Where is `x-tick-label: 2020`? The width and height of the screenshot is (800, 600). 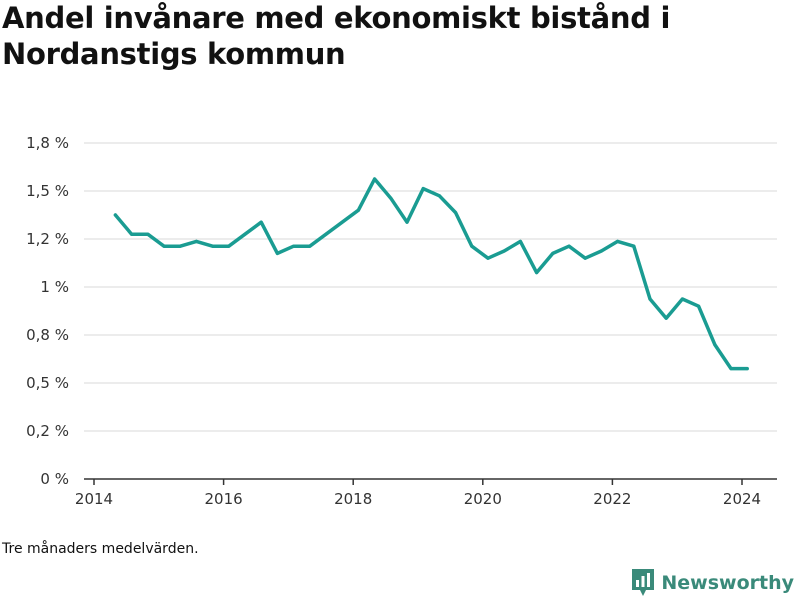
x-tick-label: 2020 is located at coordinates (483, 499).